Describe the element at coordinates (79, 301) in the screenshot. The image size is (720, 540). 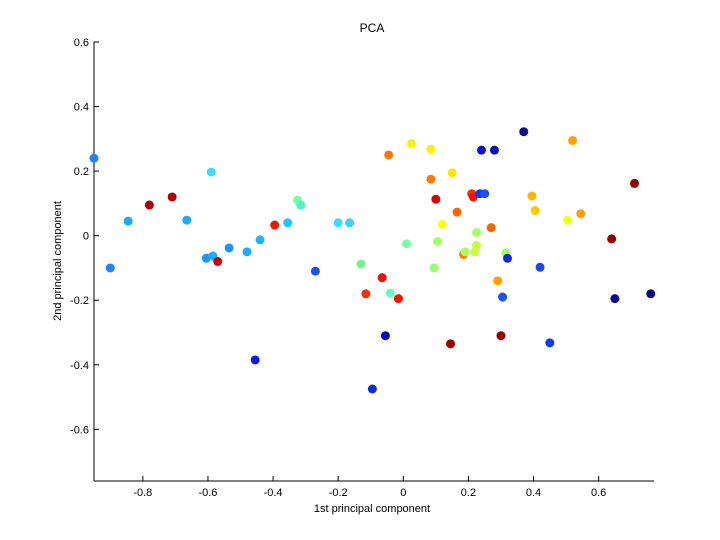
I see `y-tick-label: -0.2` at that location.